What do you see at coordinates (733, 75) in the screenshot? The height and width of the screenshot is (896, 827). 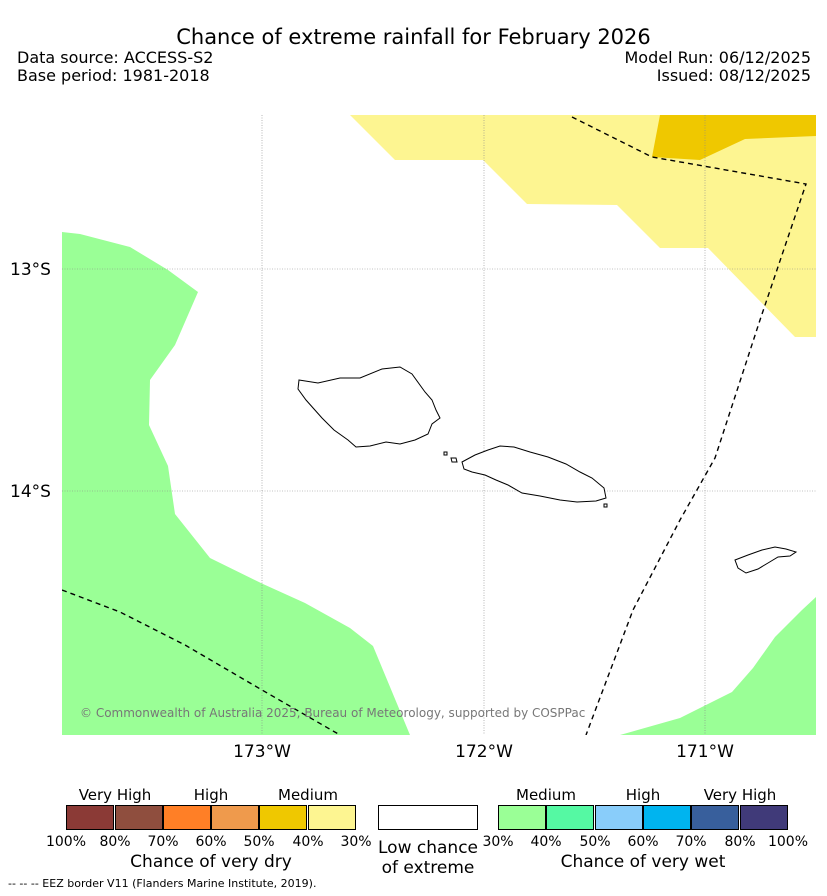 I see `issued-date: Issued: 08/12/2025` at bounding box center [733, 75].